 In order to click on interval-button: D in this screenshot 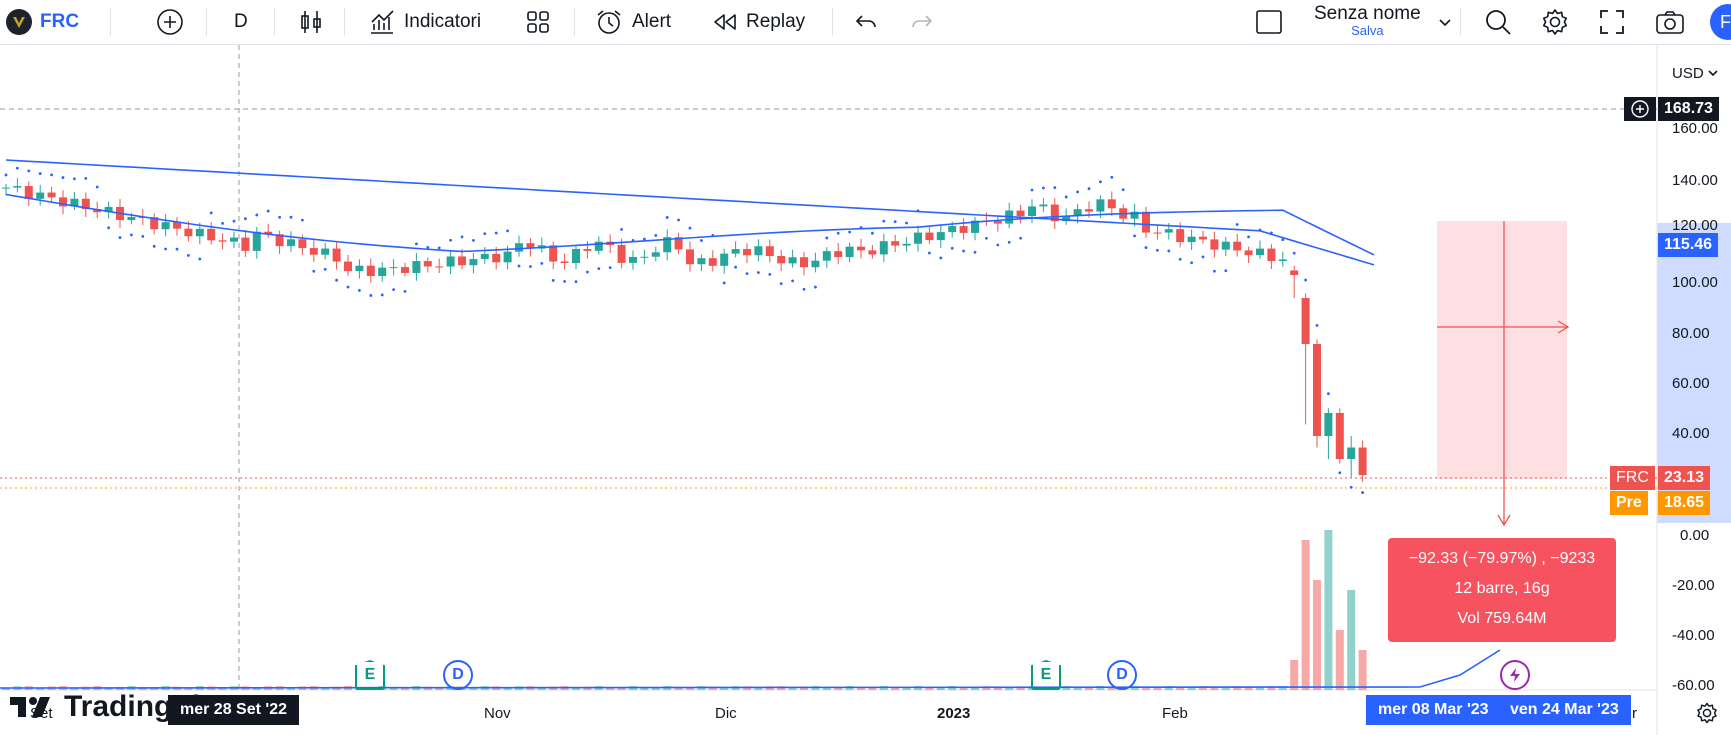, I will do `click(241, 22)`.